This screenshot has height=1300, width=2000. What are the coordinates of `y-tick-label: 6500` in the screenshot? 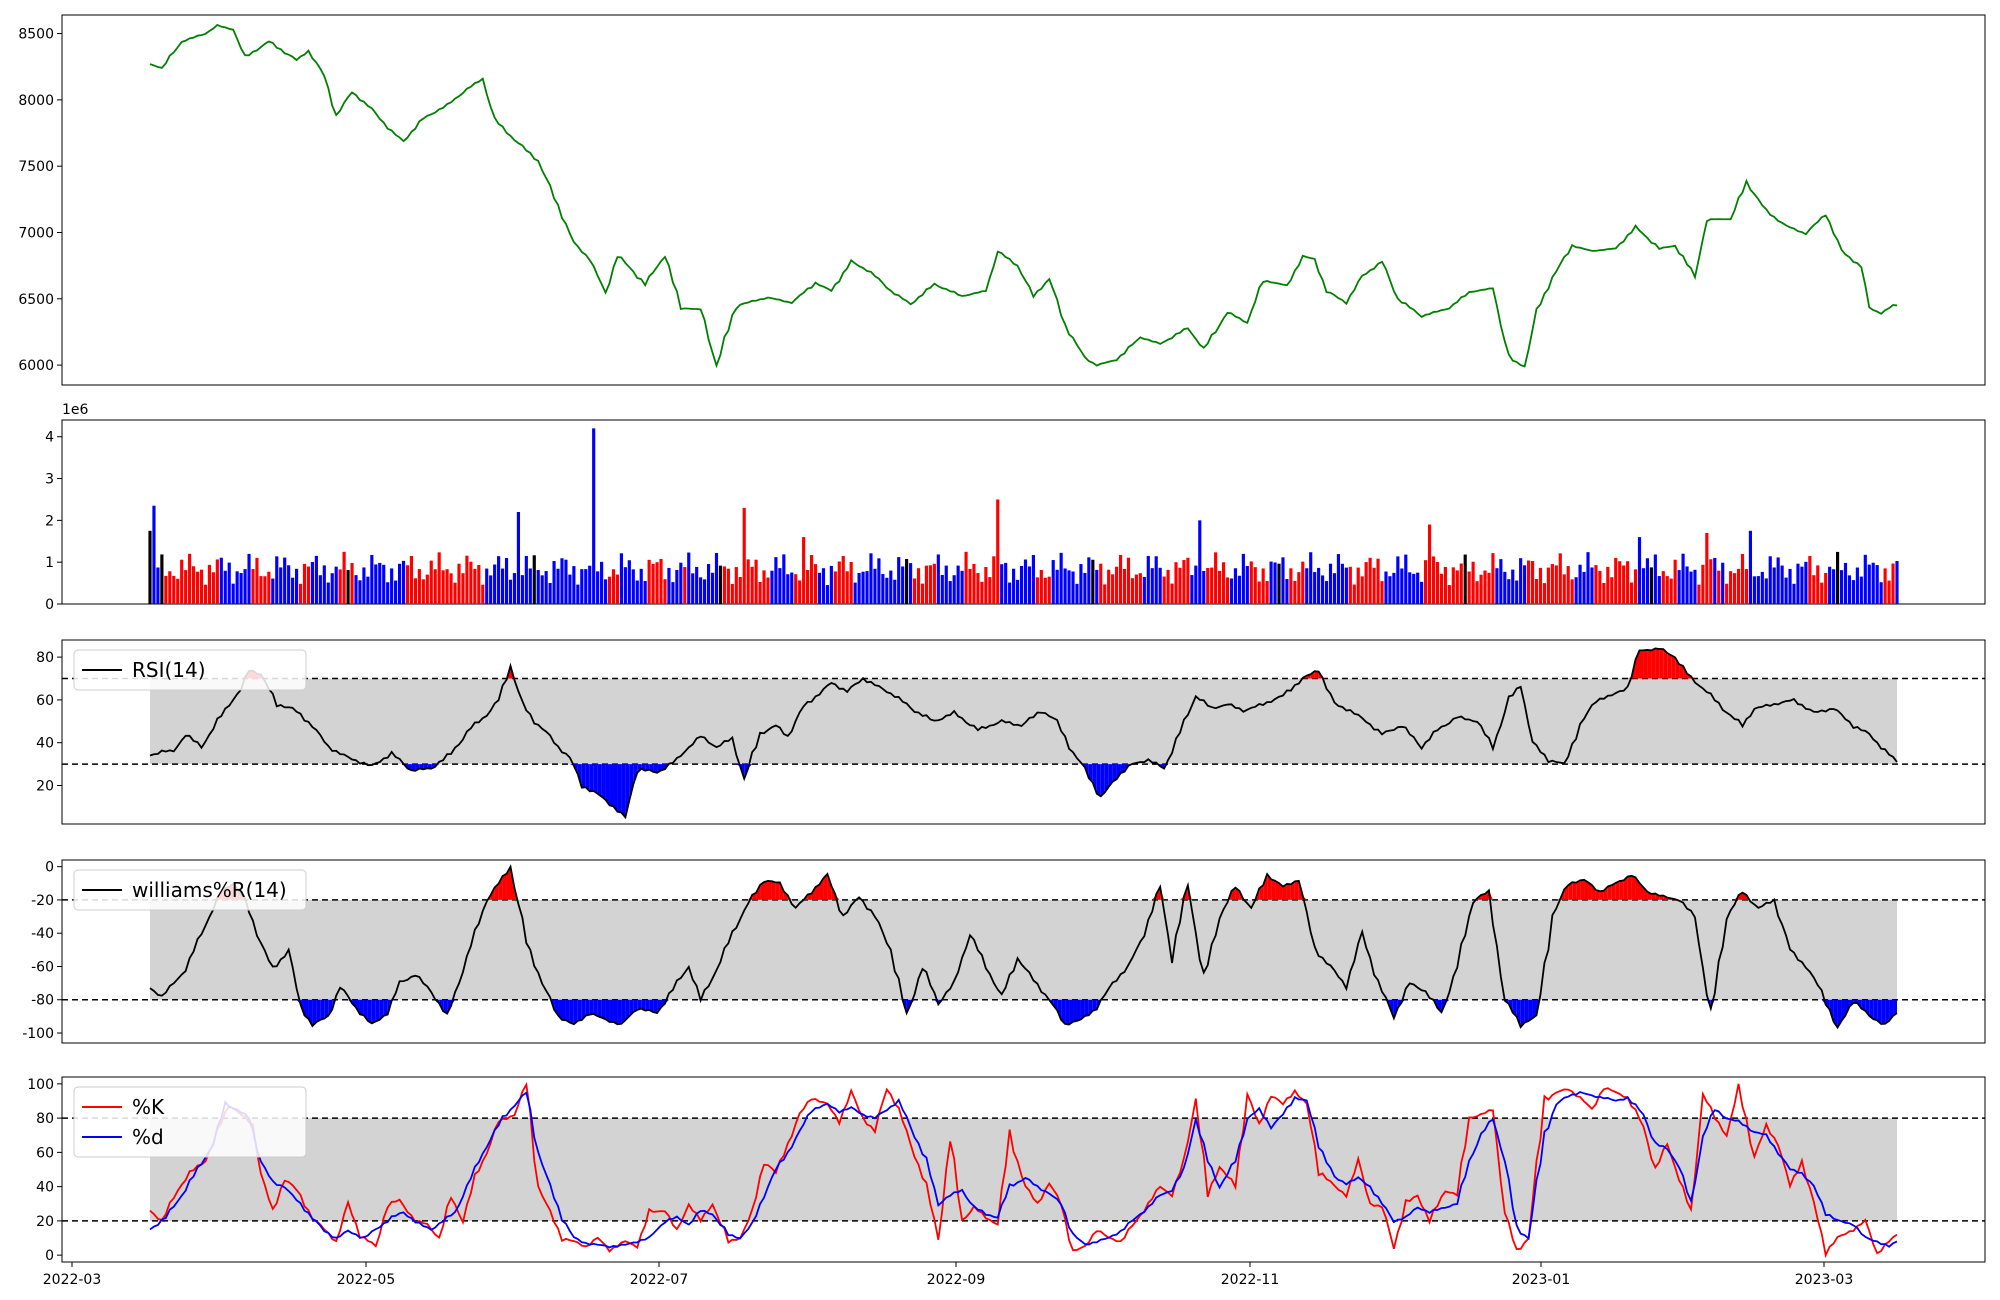 It's located at (36, 300).